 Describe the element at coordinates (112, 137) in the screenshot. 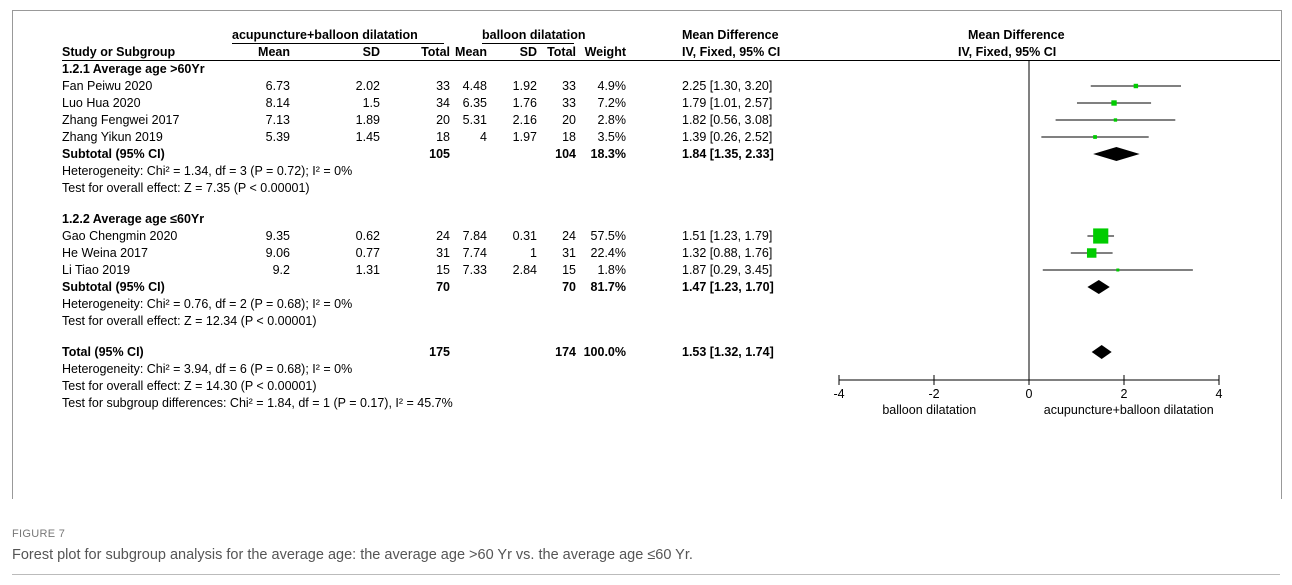

I see `study-name: Zhang Yikun 2019` at that location.